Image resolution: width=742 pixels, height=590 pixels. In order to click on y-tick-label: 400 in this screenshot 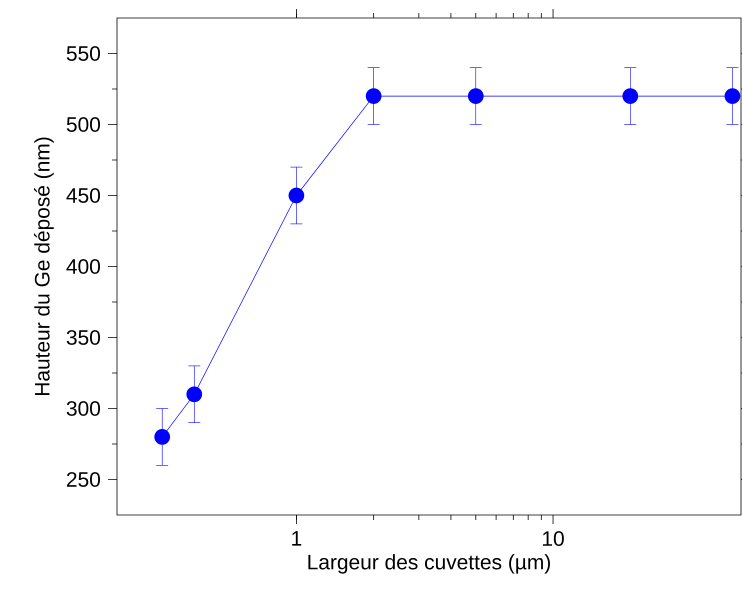, I will do `click(83, 266)`.